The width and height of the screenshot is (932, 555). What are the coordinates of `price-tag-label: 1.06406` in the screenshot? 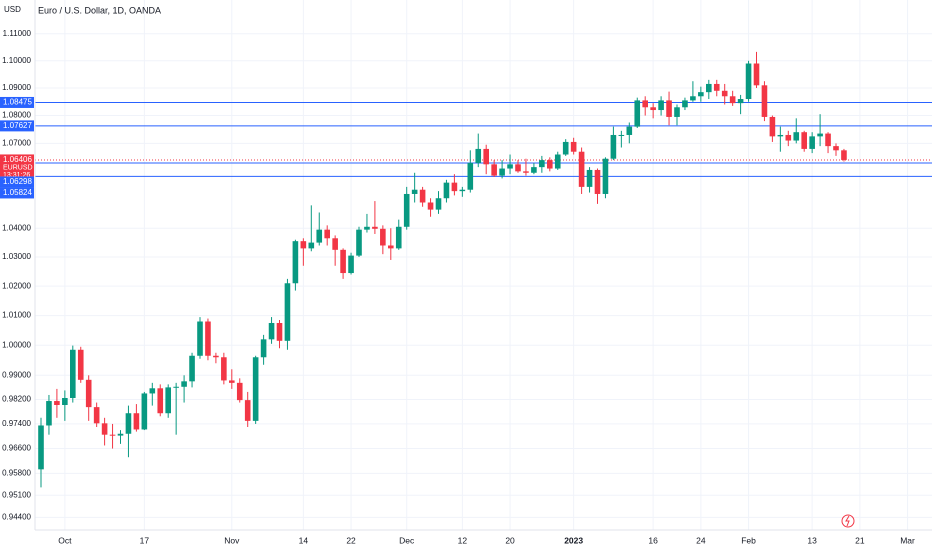 It's located at (17, 159).